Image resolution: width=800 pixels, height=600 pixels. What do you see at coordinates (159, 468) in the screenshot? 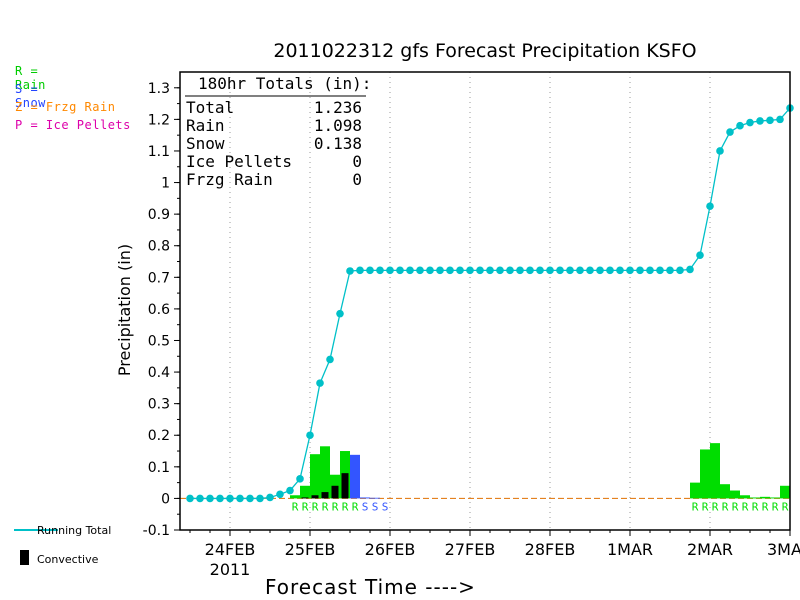
I see `y-tick-label: 0.1` at bounding box center [159, 468].